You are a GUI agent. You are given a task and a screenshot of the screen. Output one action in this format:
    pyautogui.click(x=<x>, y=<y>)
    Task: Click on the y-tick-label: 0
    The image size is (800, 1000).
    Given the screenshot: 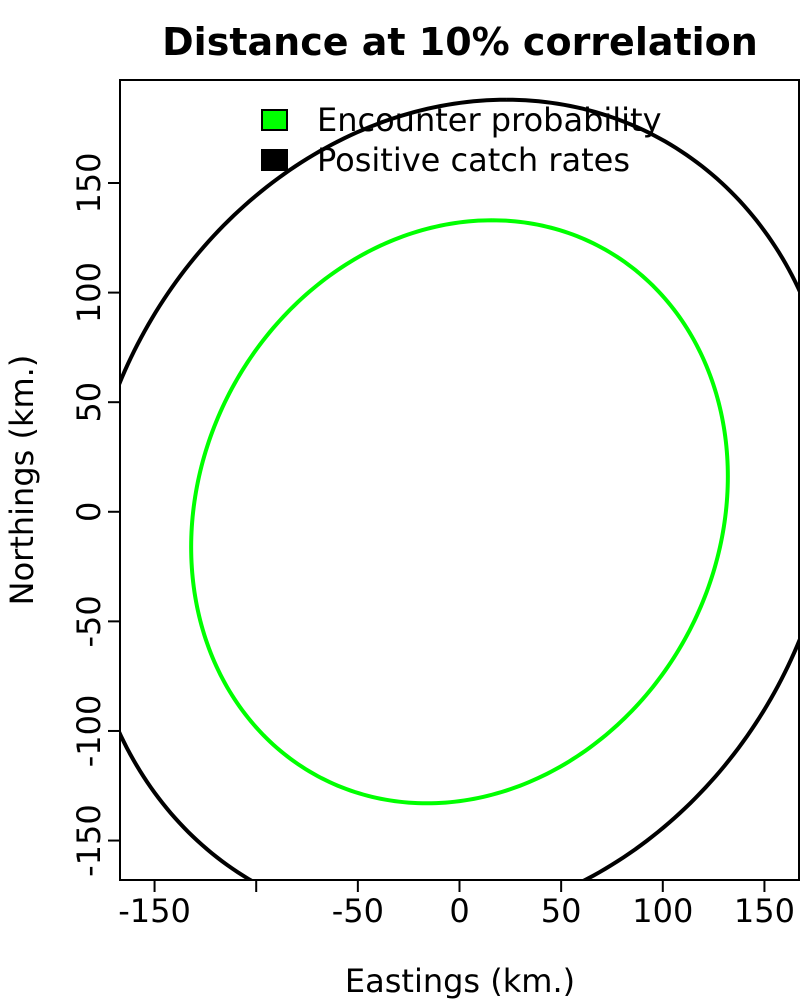 What is the action you would take?
    pyautogui.click(x=89, y=512)
    